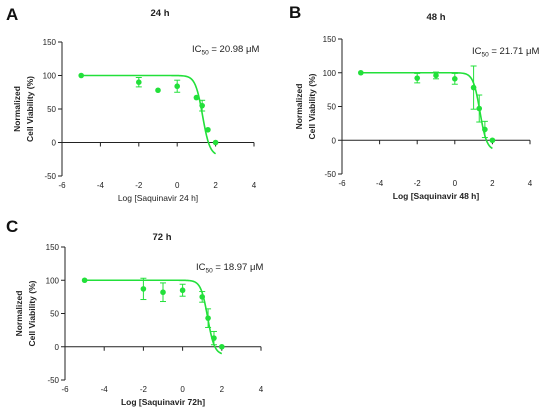 The height and width of the screenshot is (418, 550). I want to click on panel-title: 48 h, so click(435, 17).